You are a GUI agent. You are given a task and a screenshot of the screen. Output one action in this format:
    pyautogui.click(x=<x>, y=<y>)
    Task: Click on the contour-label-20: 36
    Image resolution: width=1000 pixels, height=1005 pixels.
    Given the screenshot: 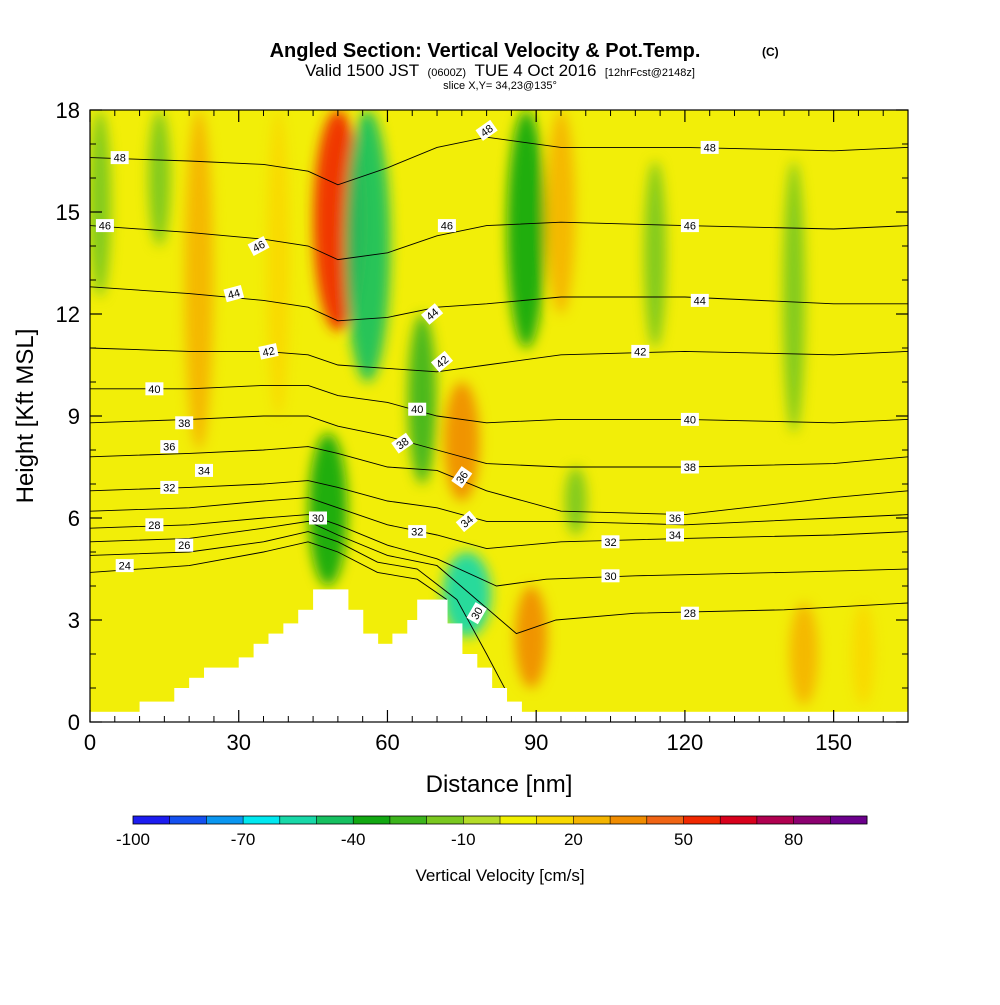 What is the action you would take?
    pyautogui.click(x=462, y=477)
    